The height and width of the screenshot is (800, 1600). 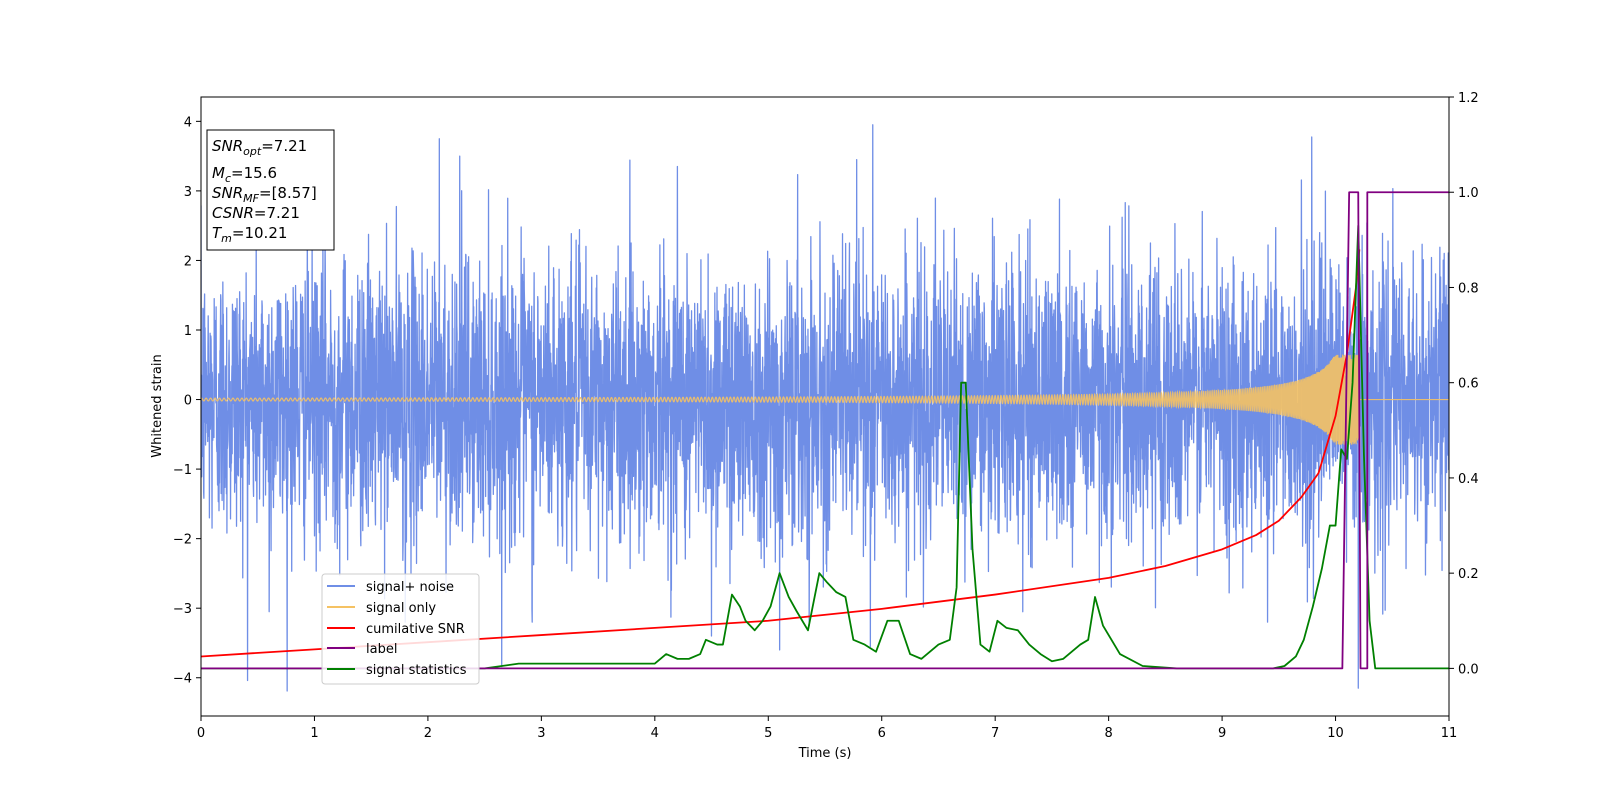 I want to click on legend-label-cumulative-snr: cumilative SNR, so click(x=415, y=629).